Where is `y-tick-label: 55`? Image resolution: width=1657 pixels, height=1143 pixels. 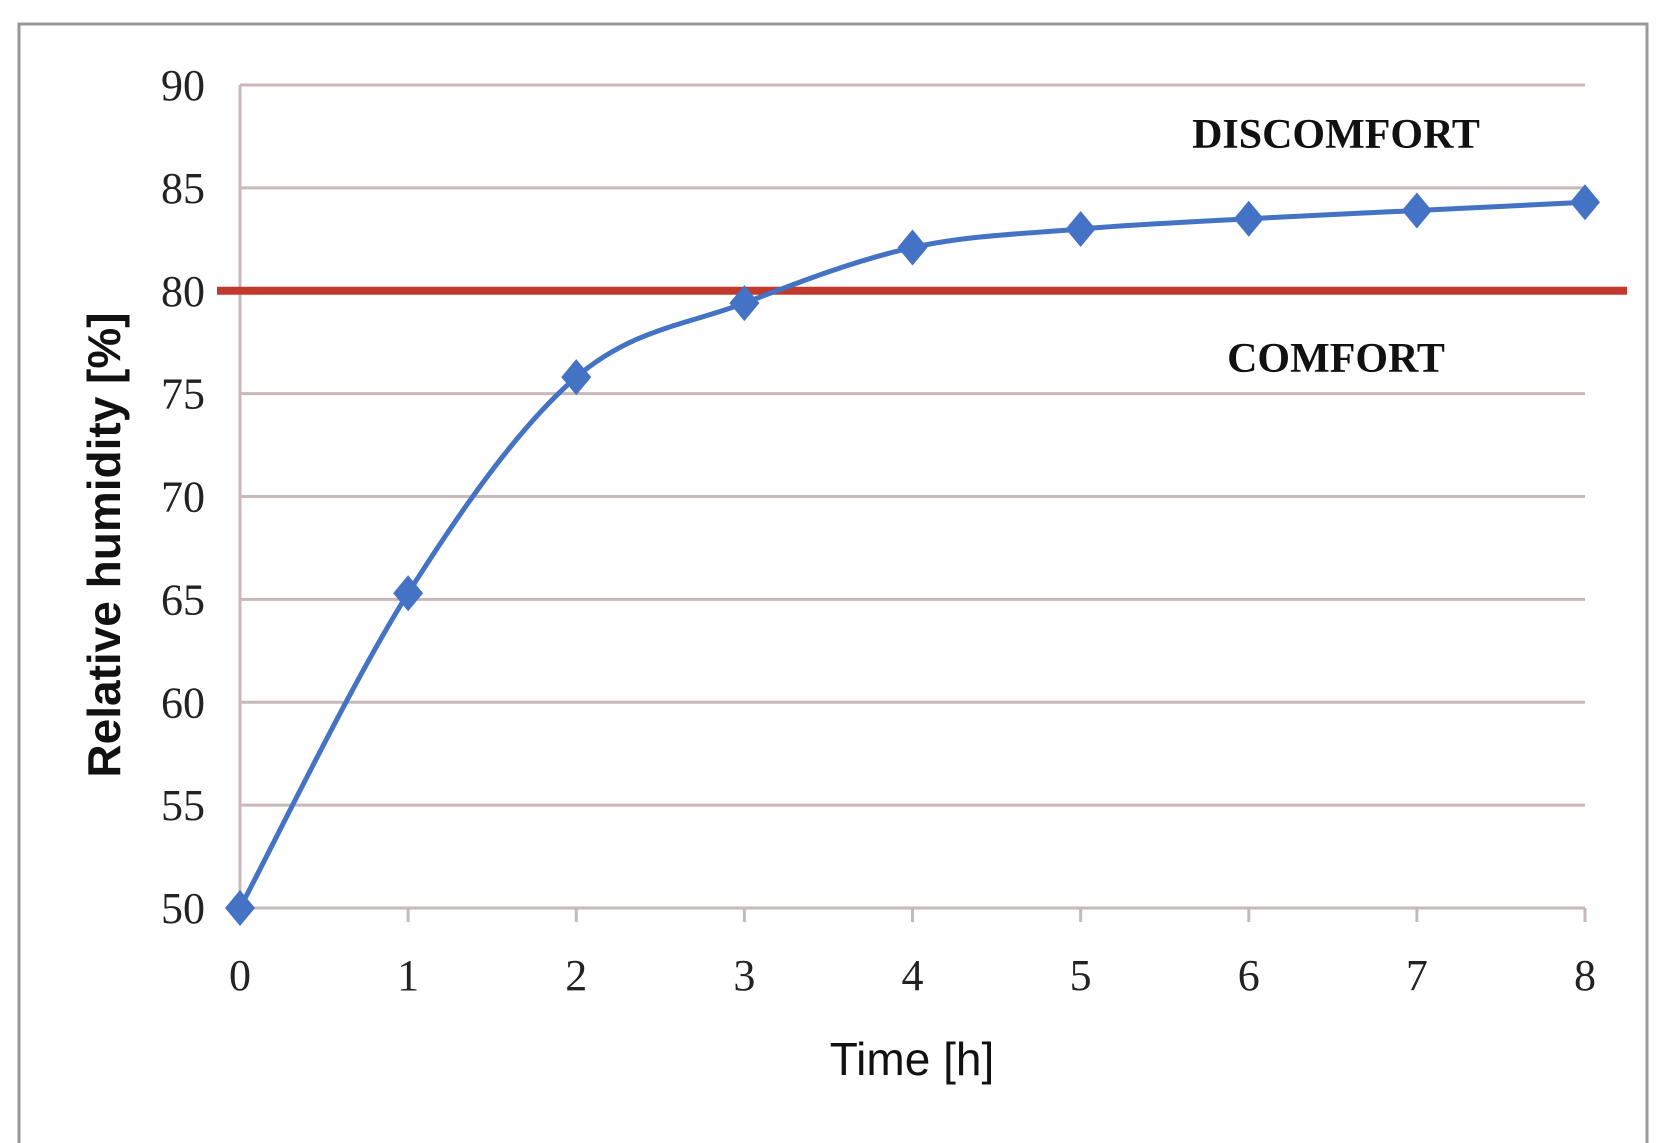
y-tick-label: 55 is located at coordinates (183, 805).